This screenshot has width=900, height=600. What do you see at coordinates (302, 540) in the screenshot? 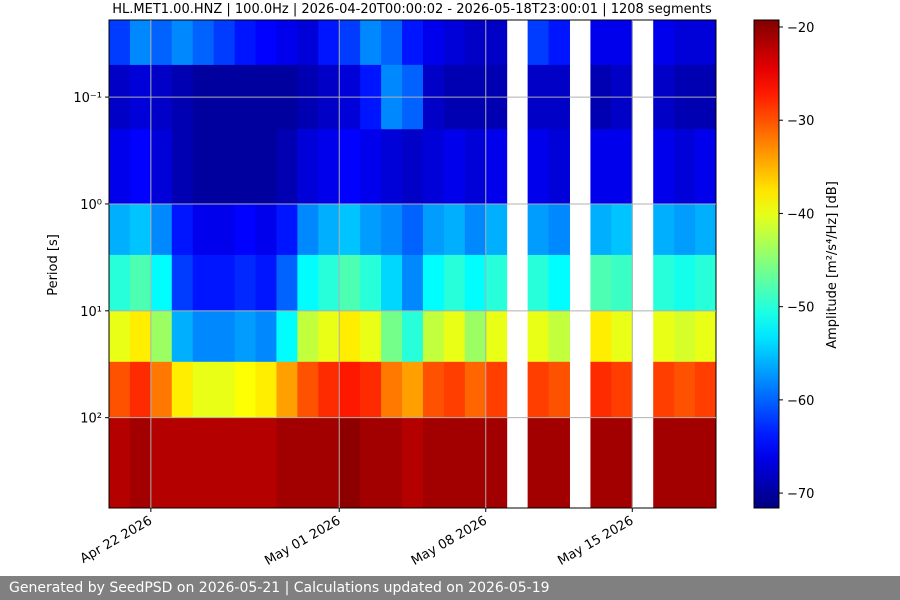
I see `x-tick-label: May 01 2026` at bounding box center [302, 540].